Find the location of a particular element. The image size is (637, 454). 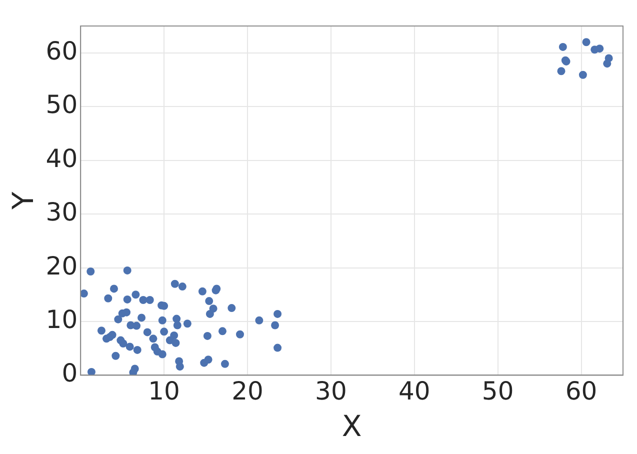

y-tick-label: 0 is located at coordinates (70, 373).